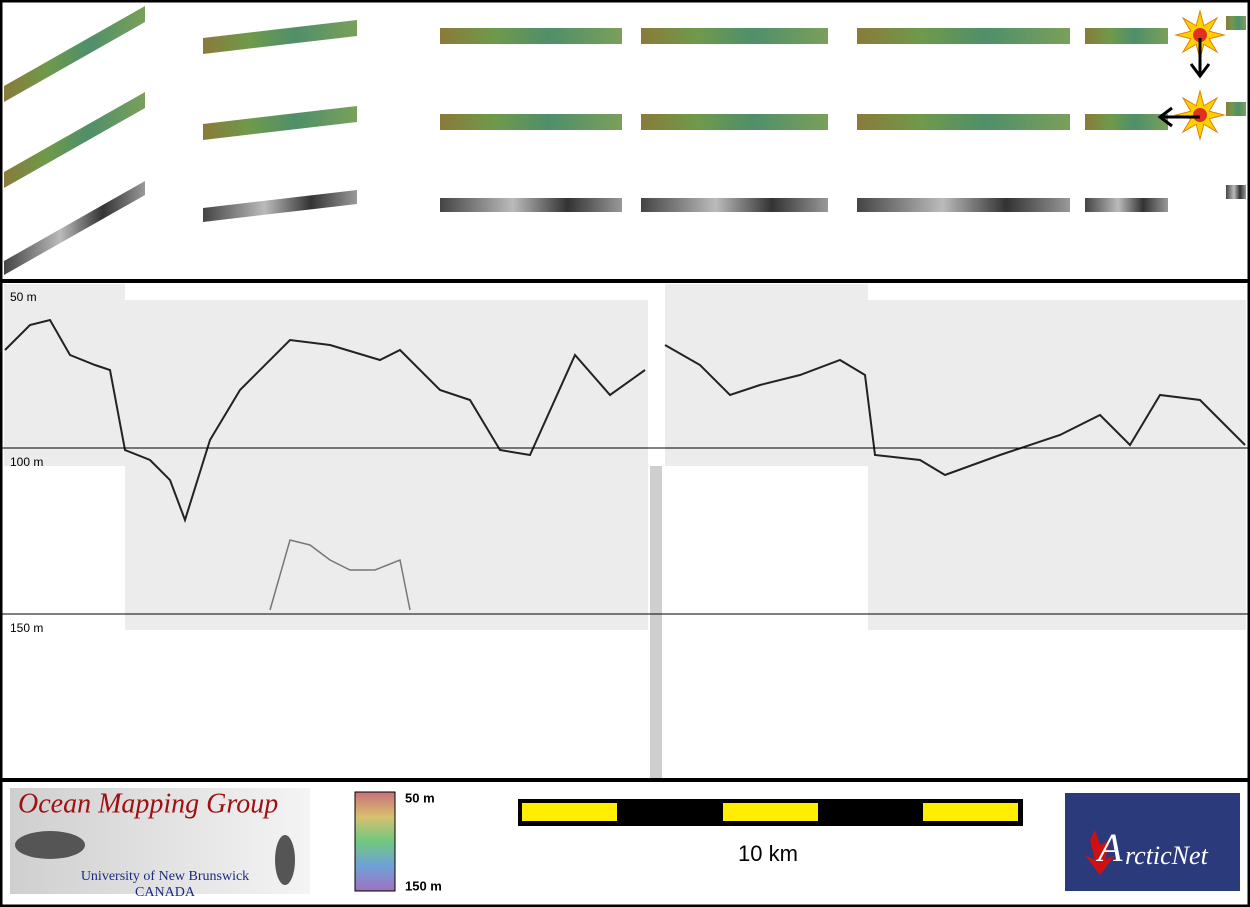 The width and height of the screenshot is (1250, 907). I want to click on color-bar-bottom: 150 m, so click(423, 885).